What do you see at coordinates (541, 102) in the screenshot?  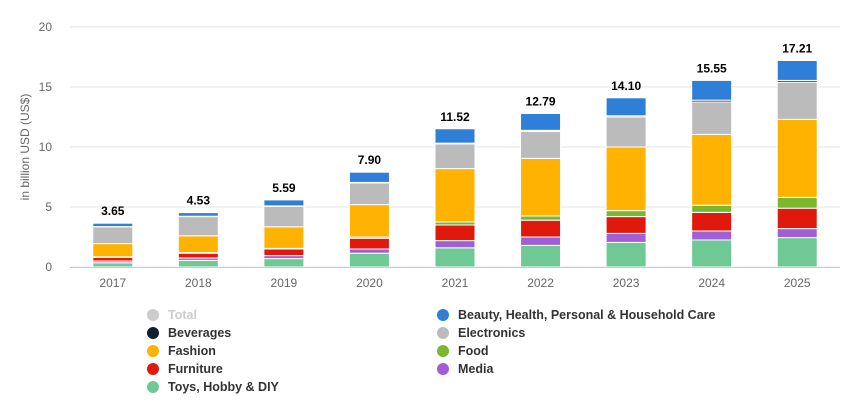 I see `total-value-label: 12.79` at bounding box center [541, 102].